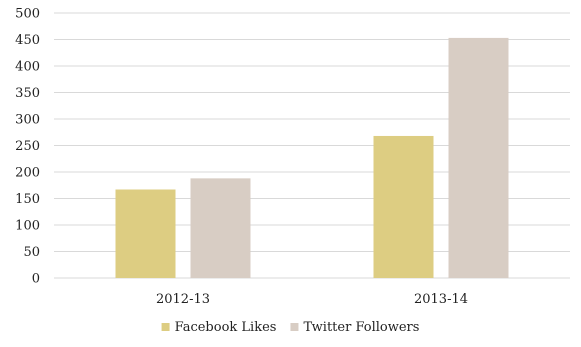 The width and height of the screenshot is (581, 347). What do you see at coordinates (27, 14) in the screenshot?
I see `y-tick-label: 500` at bounding box center [27, 14].